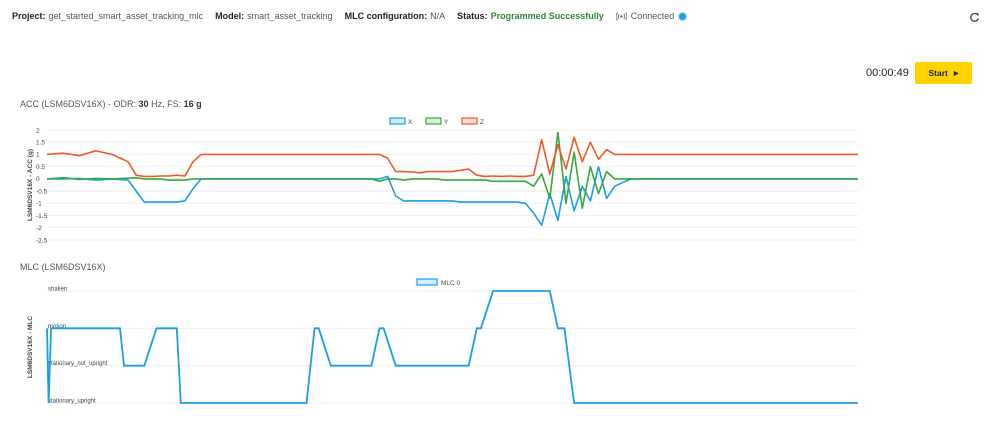  I want to click on legend-label: Y, so click(446, 122).